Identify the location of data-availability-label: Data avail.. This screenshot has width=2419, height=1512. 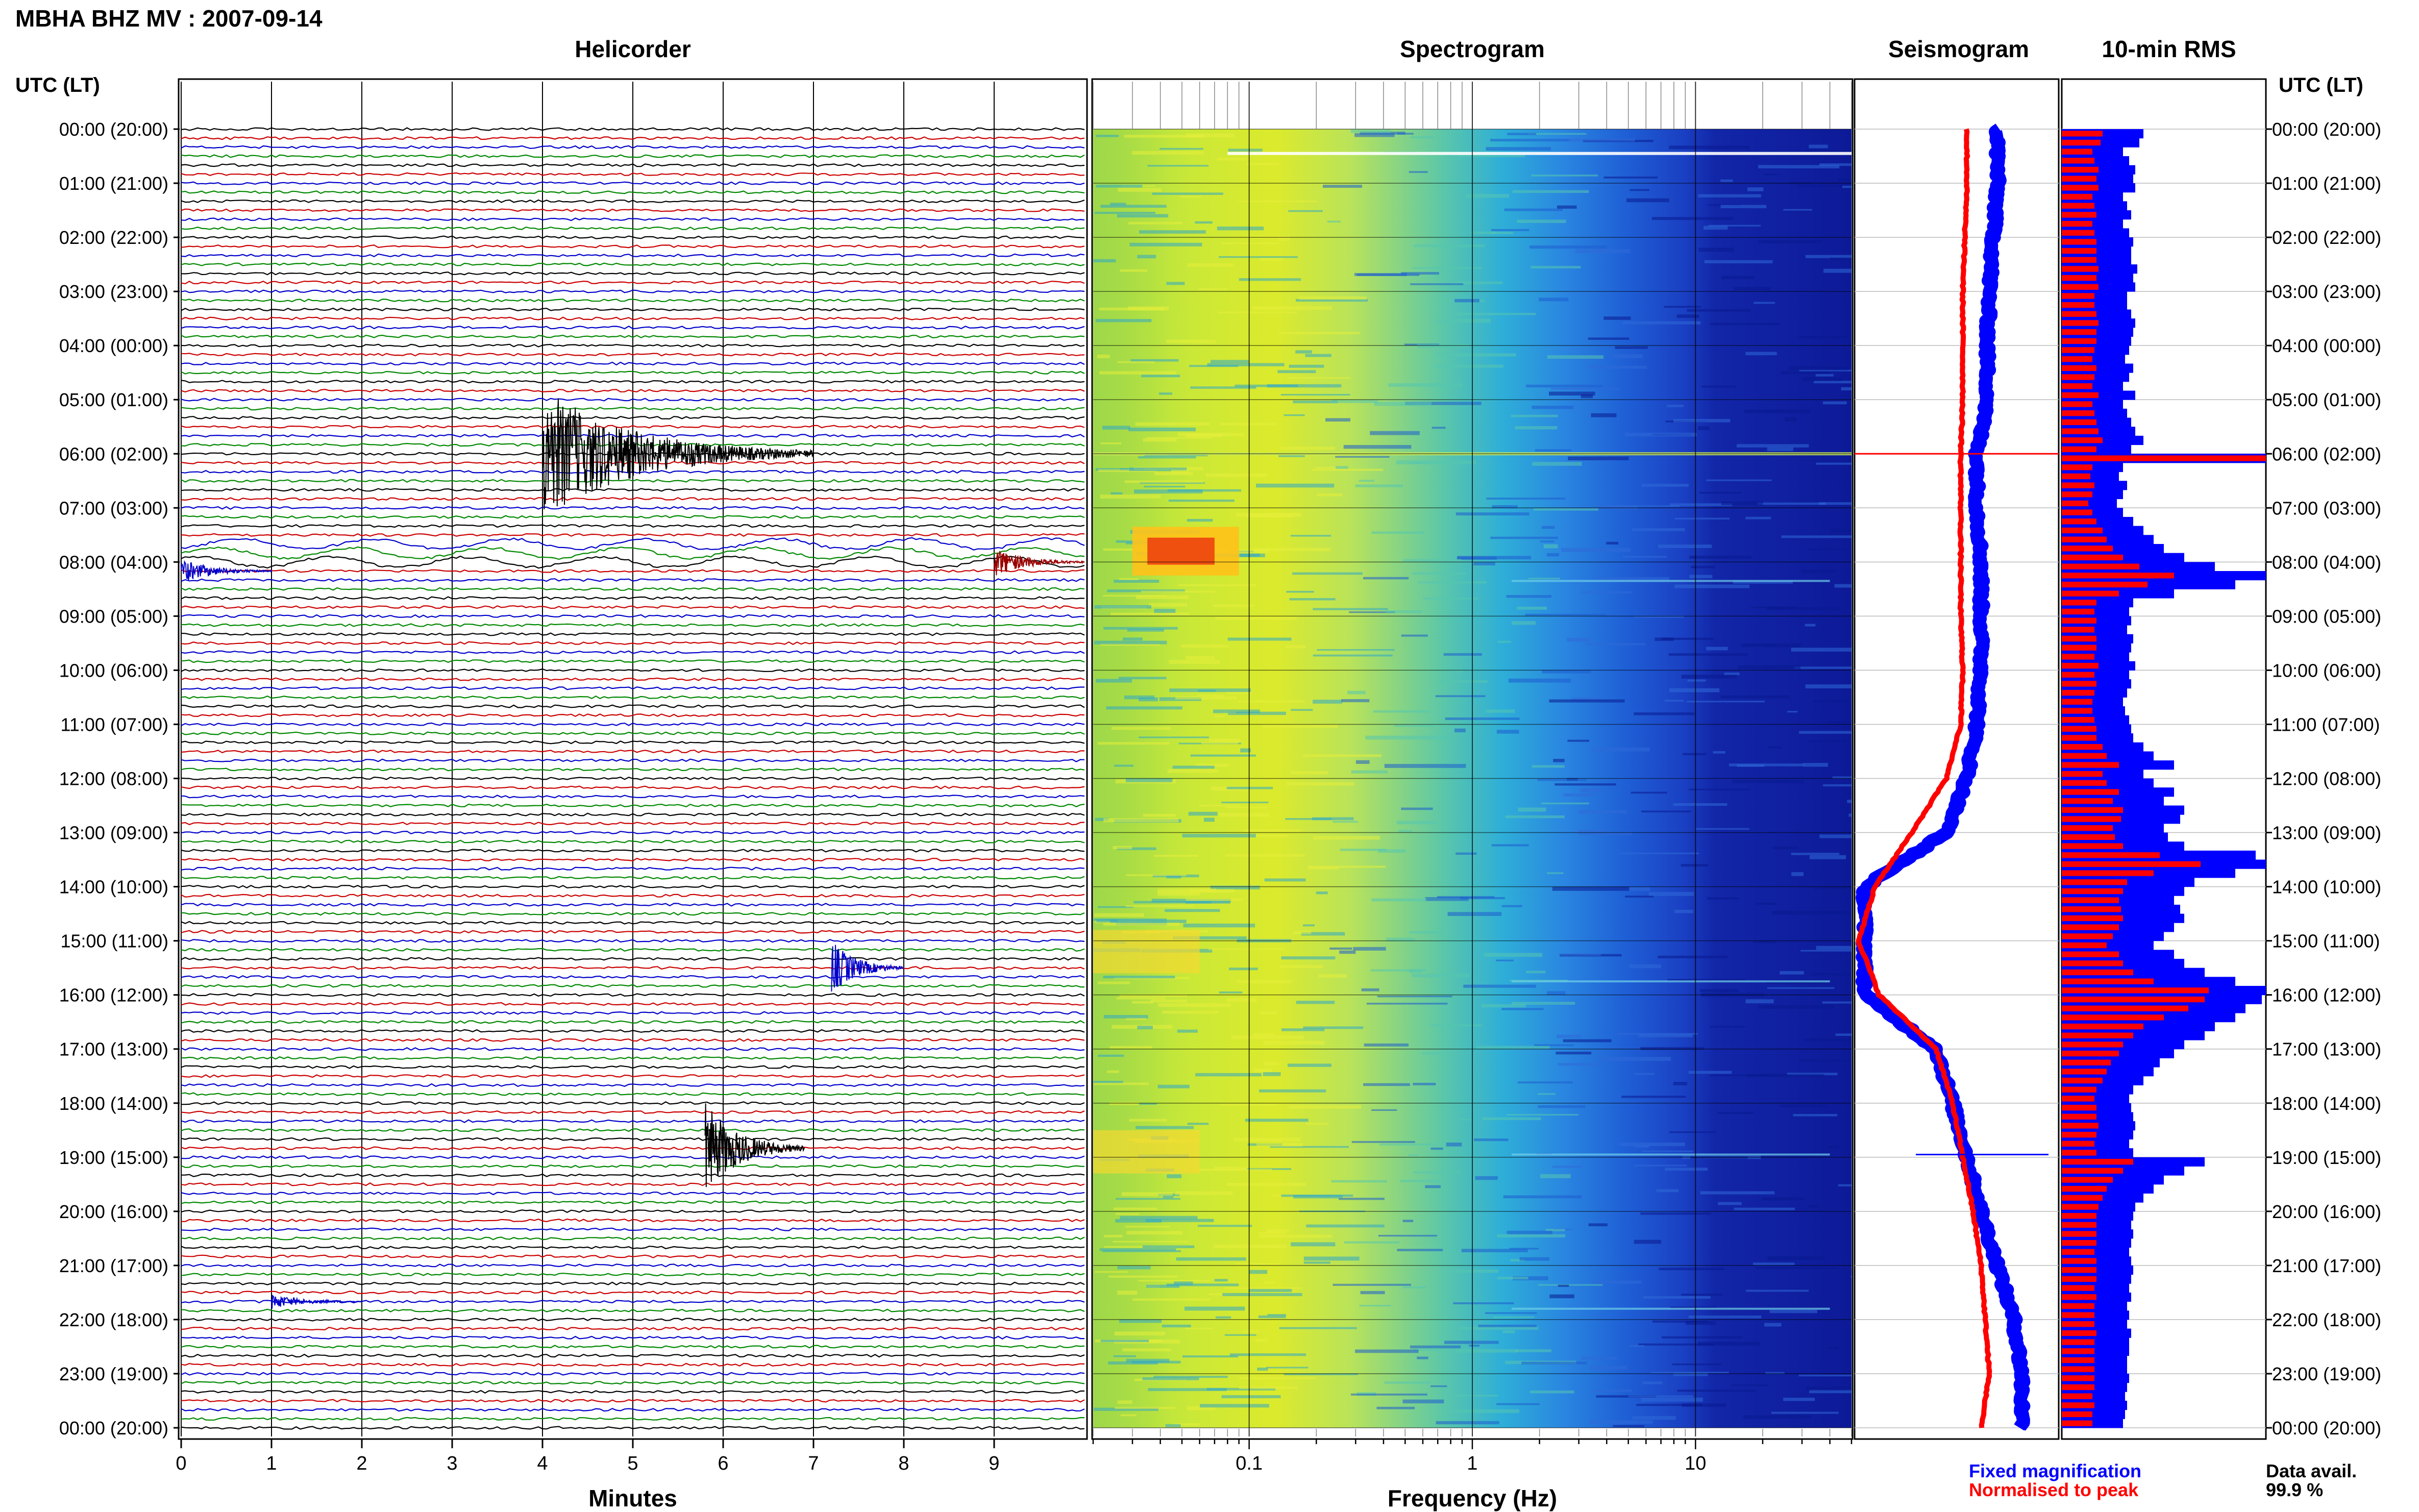
(2311, 1470).